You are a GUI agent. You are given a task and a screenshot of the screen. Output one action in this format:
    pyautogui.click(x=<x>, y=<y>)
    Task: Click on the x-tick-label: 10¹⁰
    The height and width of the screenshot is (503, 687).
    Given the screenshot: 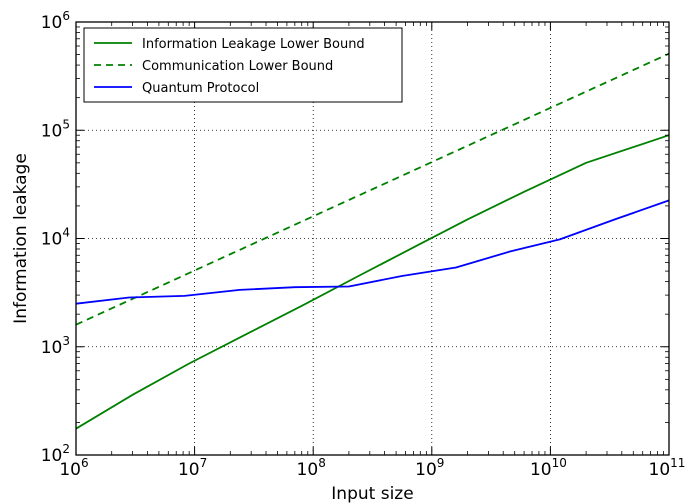 What is the action you would take?
    pyautogui.click(x=548, y=468)
    